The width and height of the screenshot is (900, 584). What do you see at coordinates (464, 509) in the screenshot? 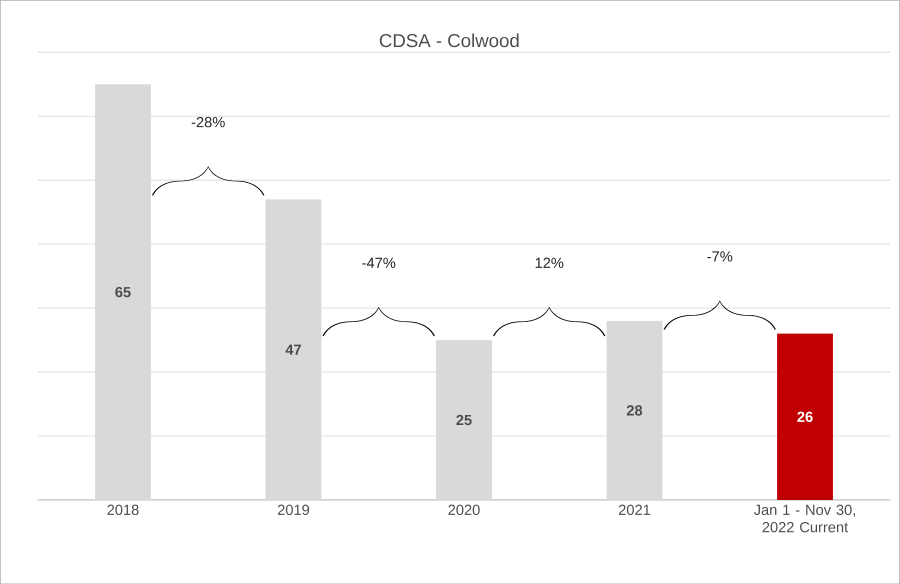
I see `x-tick-label: 2020` at bounding box center [464, 509].